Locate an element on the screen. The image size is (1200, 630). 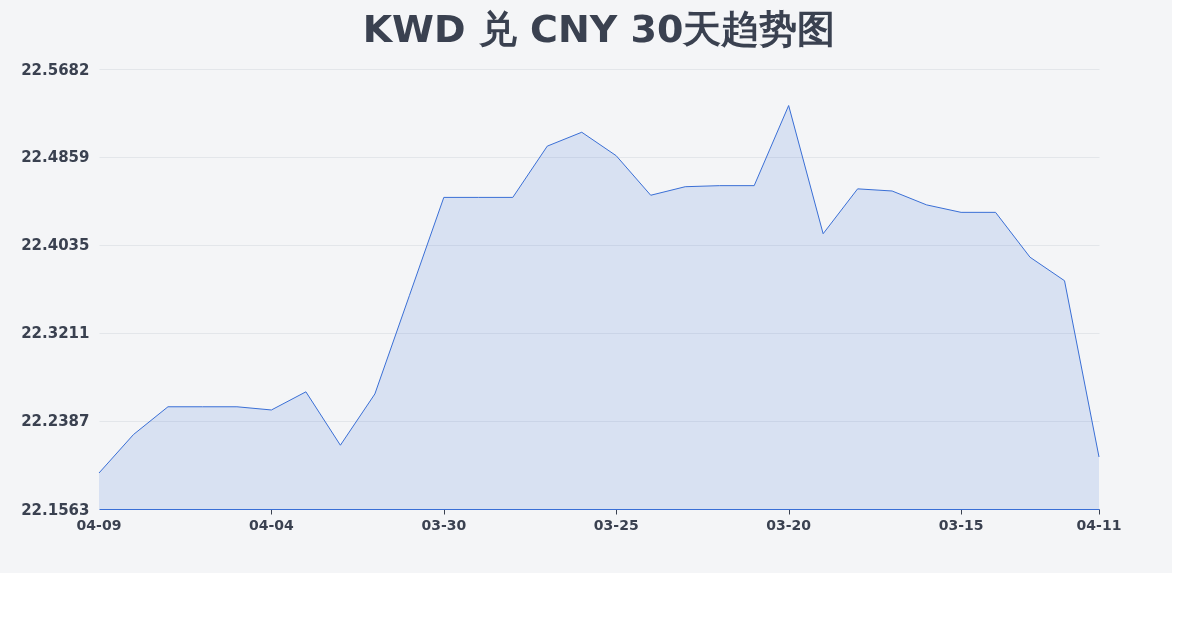
x-tick-label: 04-04 is located at coordinates (272, 525).